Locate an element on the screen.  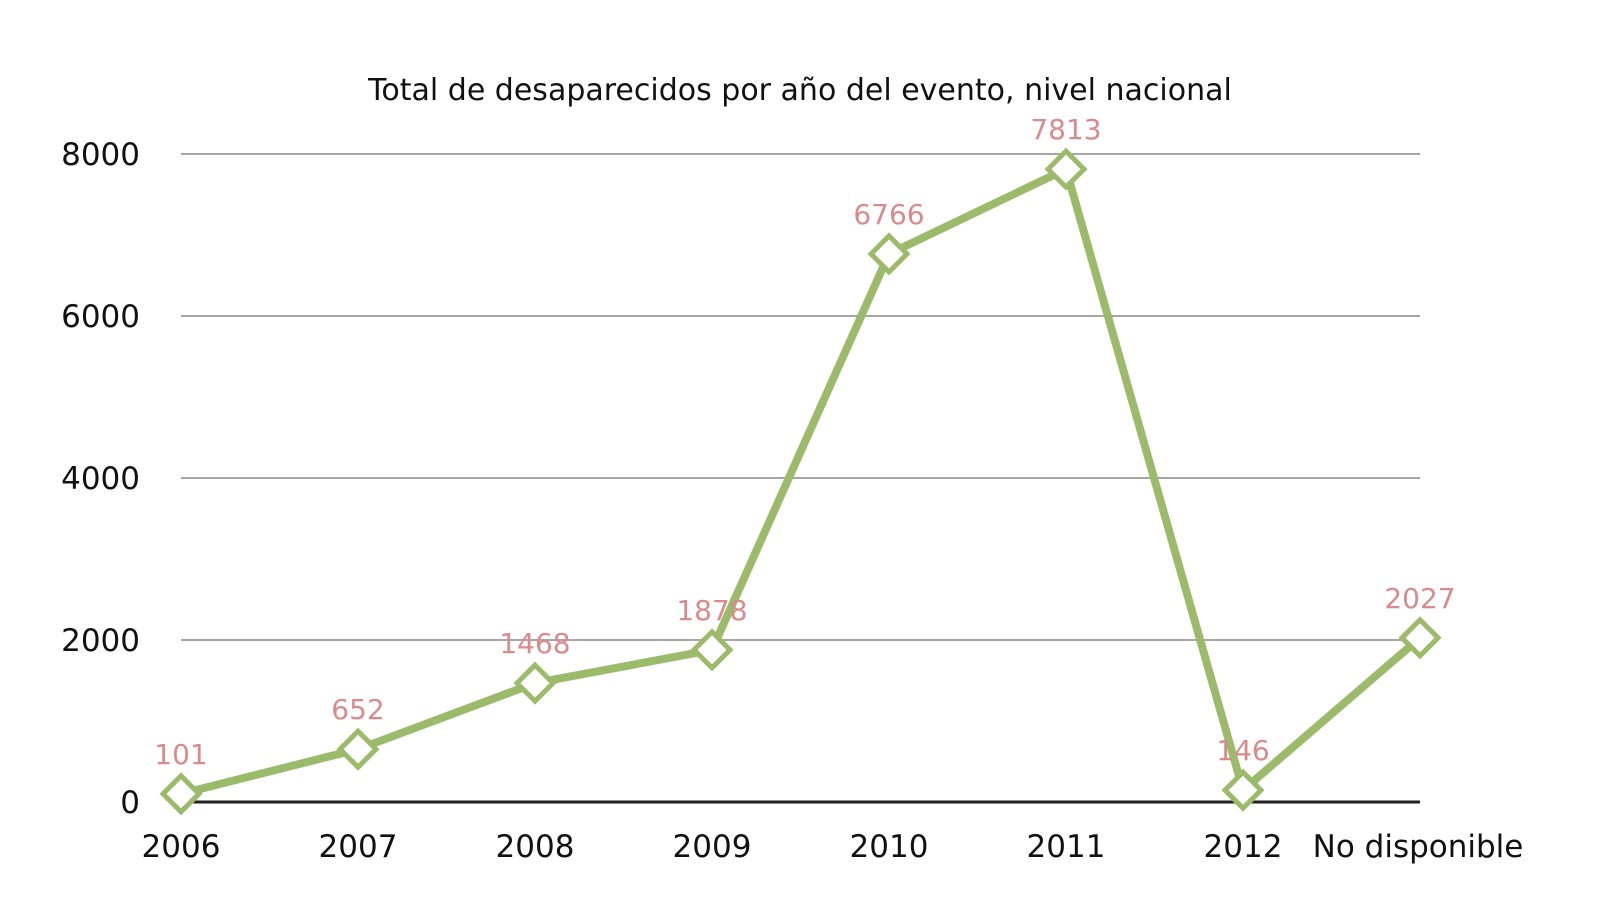
x-tick-label: 2011 is located at coordinates (1066, 847).